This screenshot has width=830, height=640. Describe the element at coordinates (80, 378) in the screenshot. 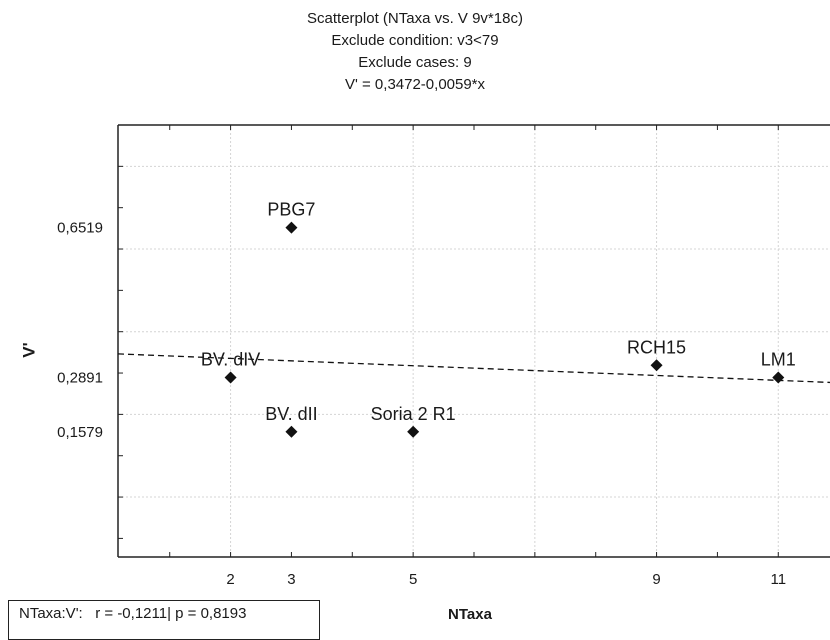

I see `y-tick-label: 0,2891` at that location.